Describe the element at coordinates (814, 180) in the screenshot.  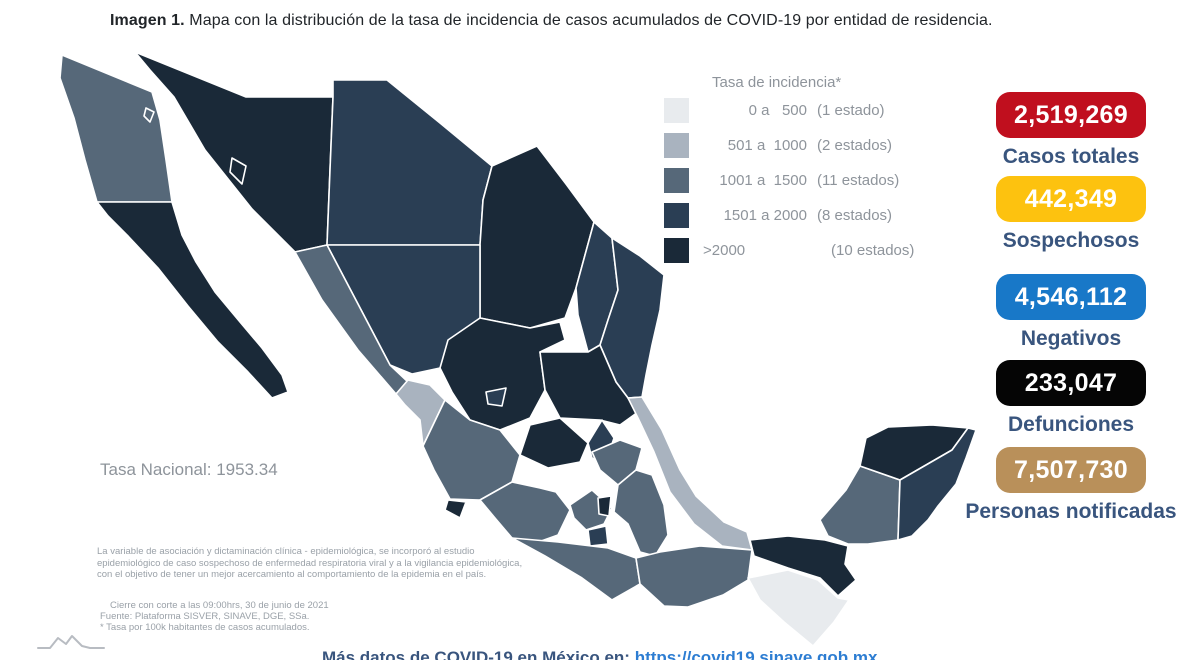
I see `legend-row: 1001 a 1500 (11 estados)` at that location.